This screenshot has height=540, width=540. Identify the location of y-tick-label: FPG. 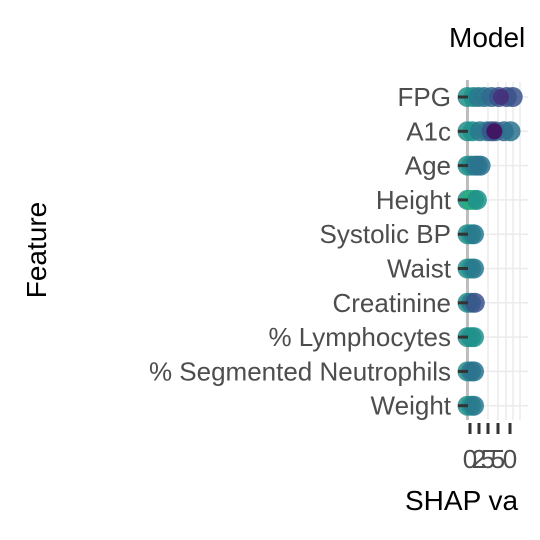
(424, 97).